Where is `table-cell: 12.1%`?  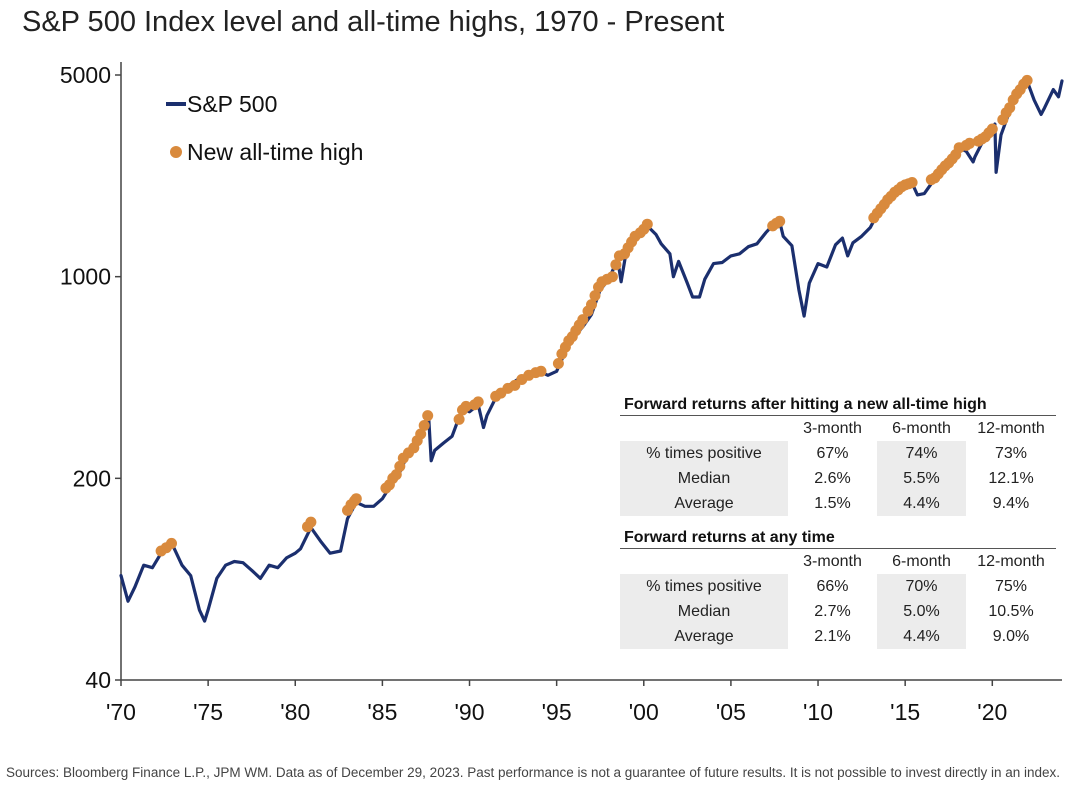
table-cell: 12.1% is located at coordinates (1011, 478).